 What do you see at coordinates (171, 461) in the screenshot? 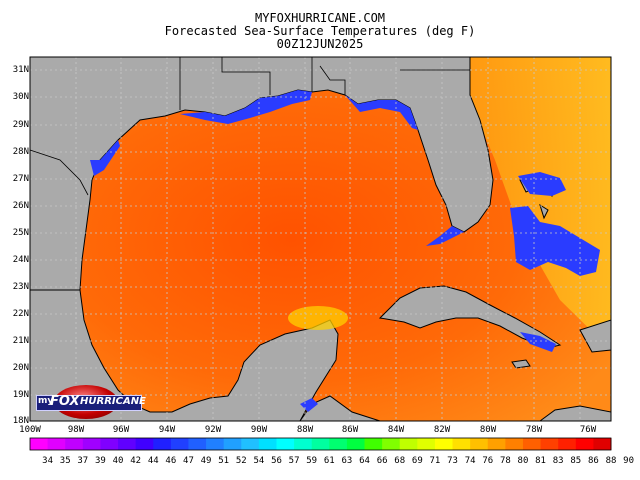
I see `colorbar-label: 46` at bounding box center [171, 461].